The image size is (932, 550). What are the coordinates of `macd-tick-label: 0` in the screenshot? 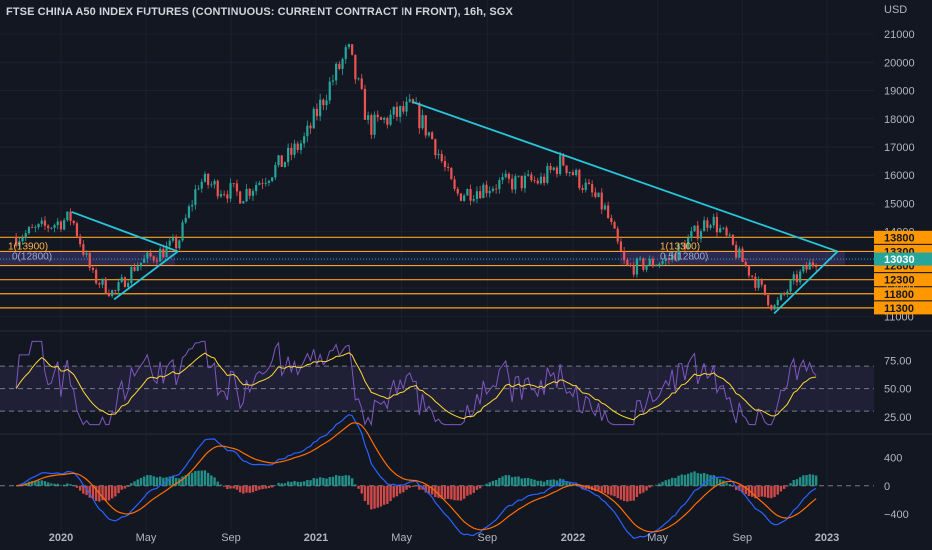 It's located at (887, 487).